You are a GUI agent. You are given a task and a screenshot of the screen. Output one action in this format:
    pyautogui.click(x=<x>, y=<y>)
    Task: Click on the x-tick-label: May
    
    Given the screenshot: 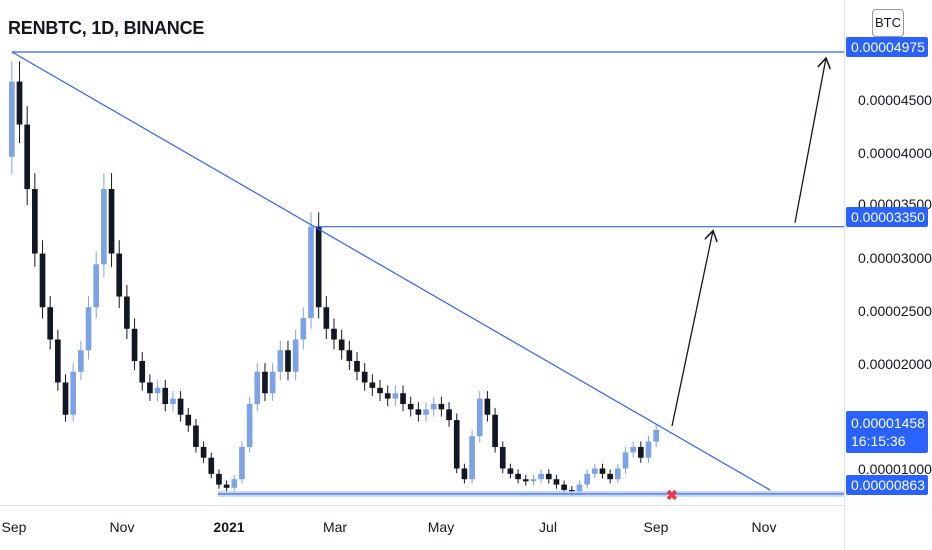 What is the action you would take?
    pyautogui.click(x=441, y=527)
    